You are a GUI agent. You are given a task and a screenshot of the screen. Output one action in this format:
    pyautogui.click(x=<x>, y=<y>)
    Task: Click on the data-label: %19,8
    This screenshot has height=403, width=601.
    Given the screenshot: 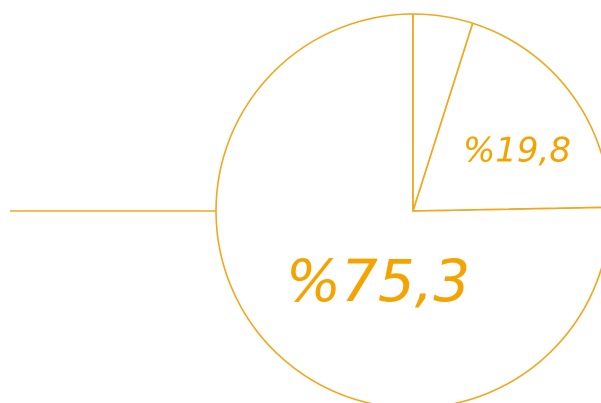 What is the action you would take?
    pyautogui.click(x=517, y=151)
    